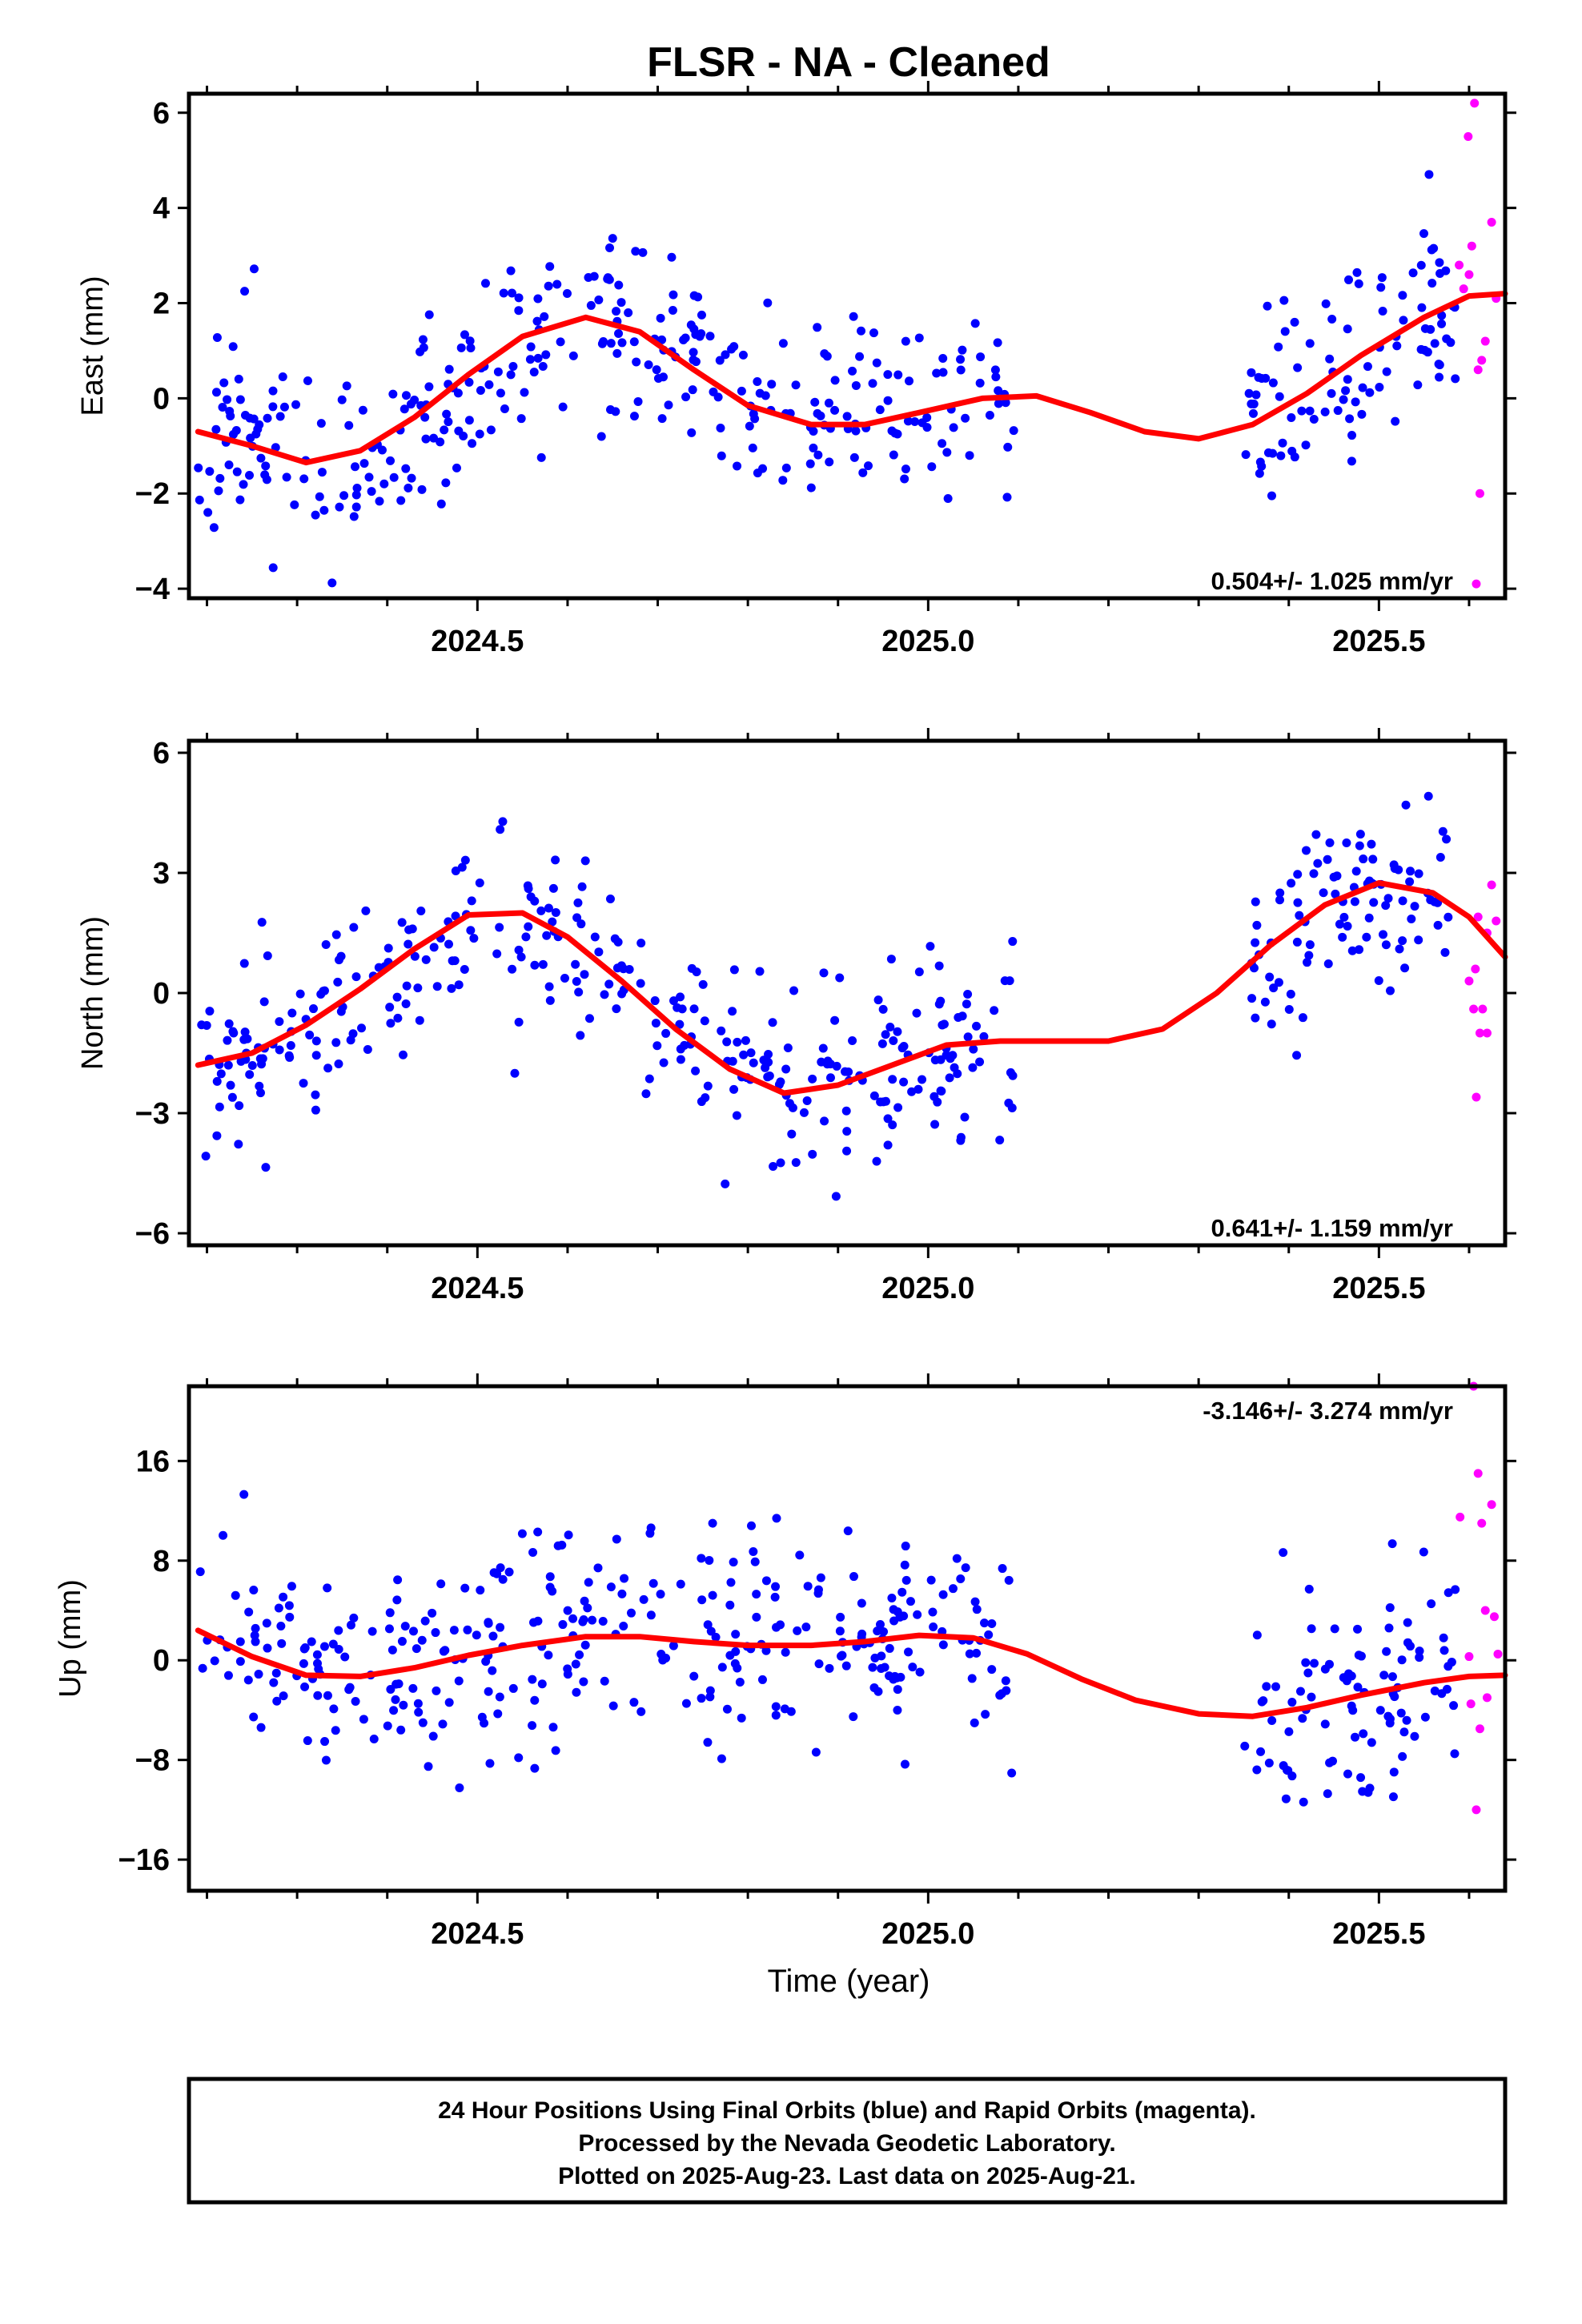 Image resolution: width=1582 pixels, height=2324 pixels. What do you see at coordinates (851, 378) in the screenshot?
I see `east-model-curve` at bounding box center [851, 378].